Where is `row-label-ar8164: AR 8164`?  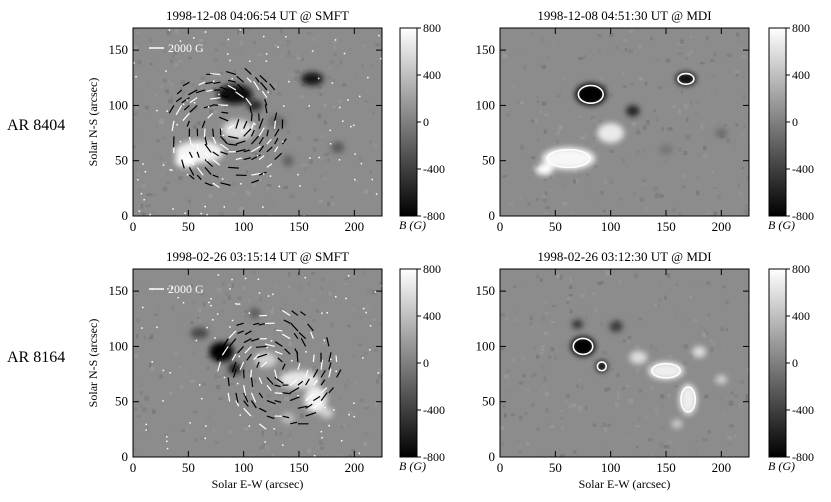
row-label-ar8164: AR 8164 is located at coordinates (36, 357).